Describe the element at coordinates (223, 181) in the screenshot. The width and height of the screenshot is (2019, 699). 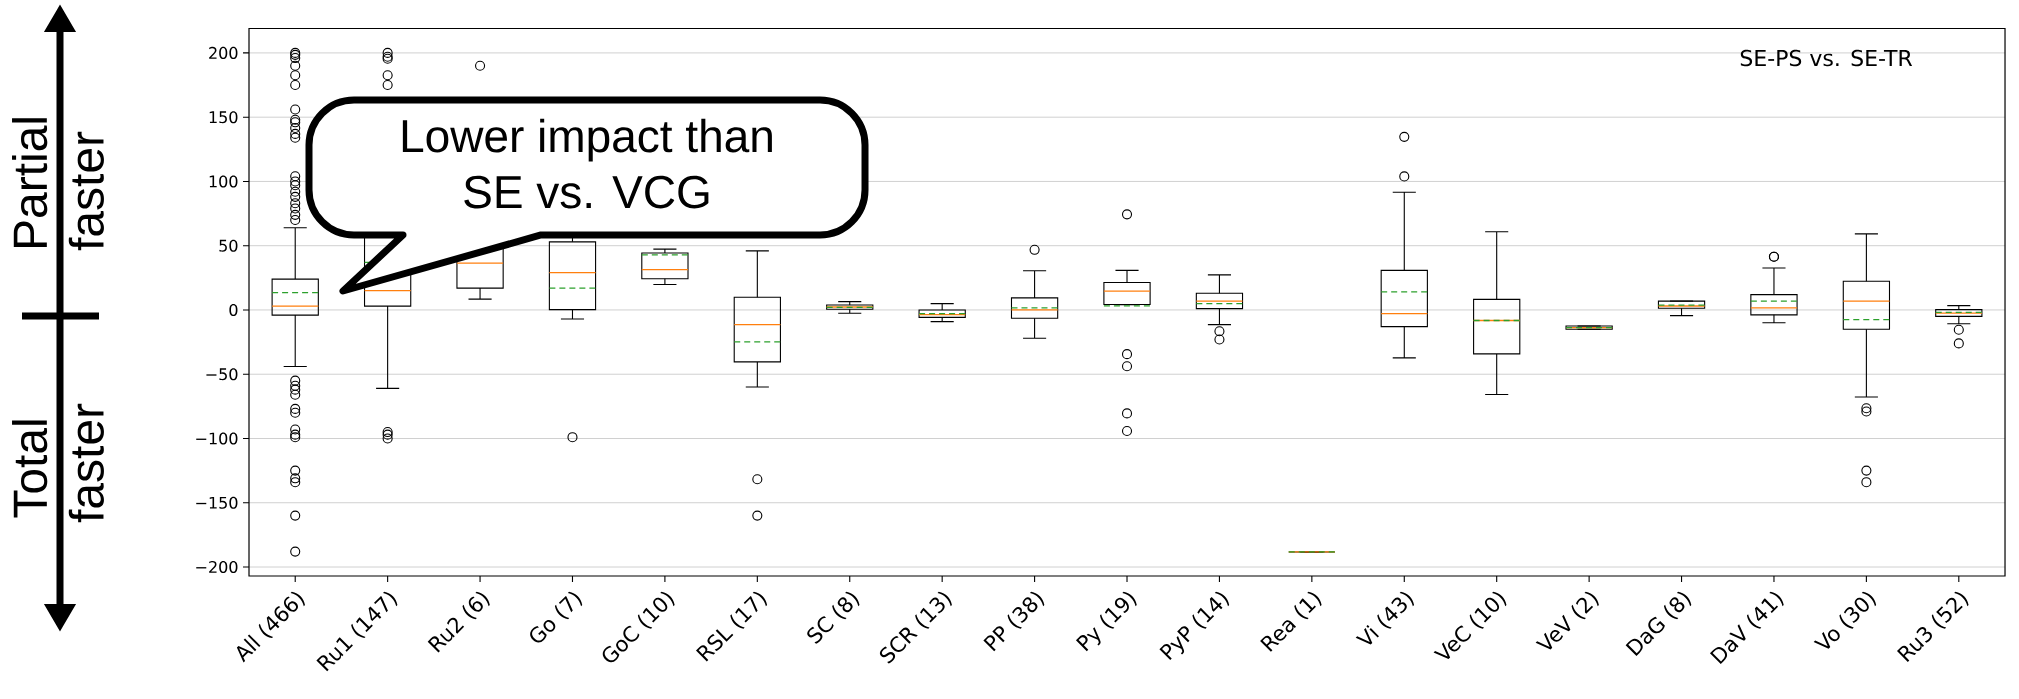
I see `y-tick-label: 100` at that location.